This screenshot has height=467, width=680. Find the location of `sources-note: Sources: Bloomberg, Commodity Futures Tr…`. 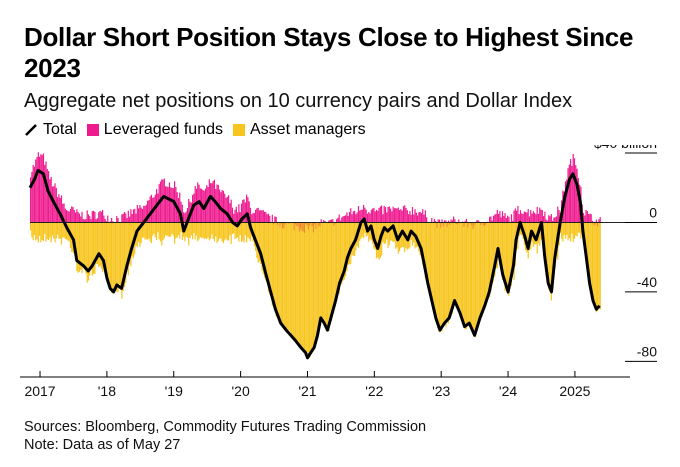

sources-note: Sources: Bloomberg, Commodity Futures Tr… is located at coordinates (225, 427).